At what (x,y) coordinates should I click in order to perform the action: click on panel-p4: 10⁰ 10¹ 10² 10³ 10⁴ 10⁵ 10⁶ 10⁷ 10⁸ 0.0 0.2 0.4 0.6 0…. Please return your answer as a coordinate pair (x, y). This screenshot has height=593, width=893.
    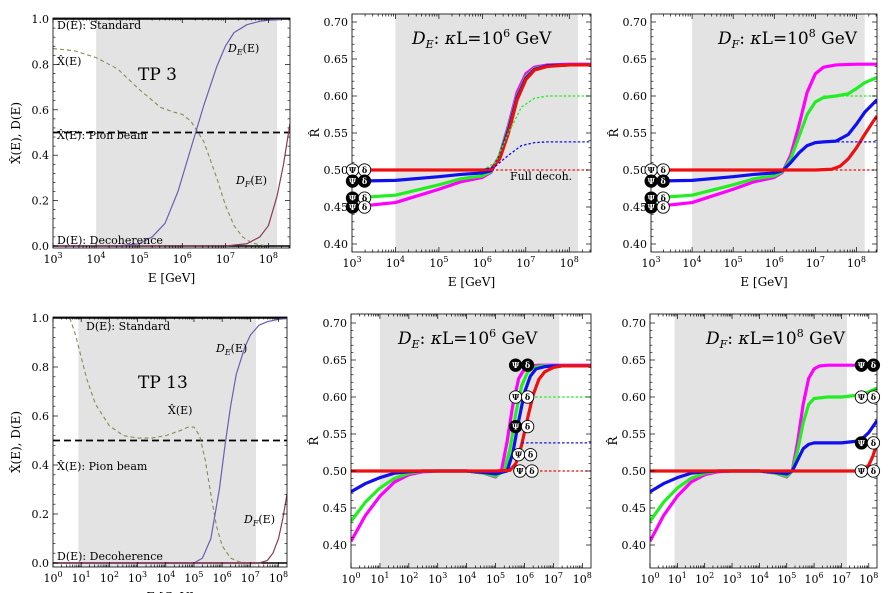
    Looking at the image, I should click on (148, 452).